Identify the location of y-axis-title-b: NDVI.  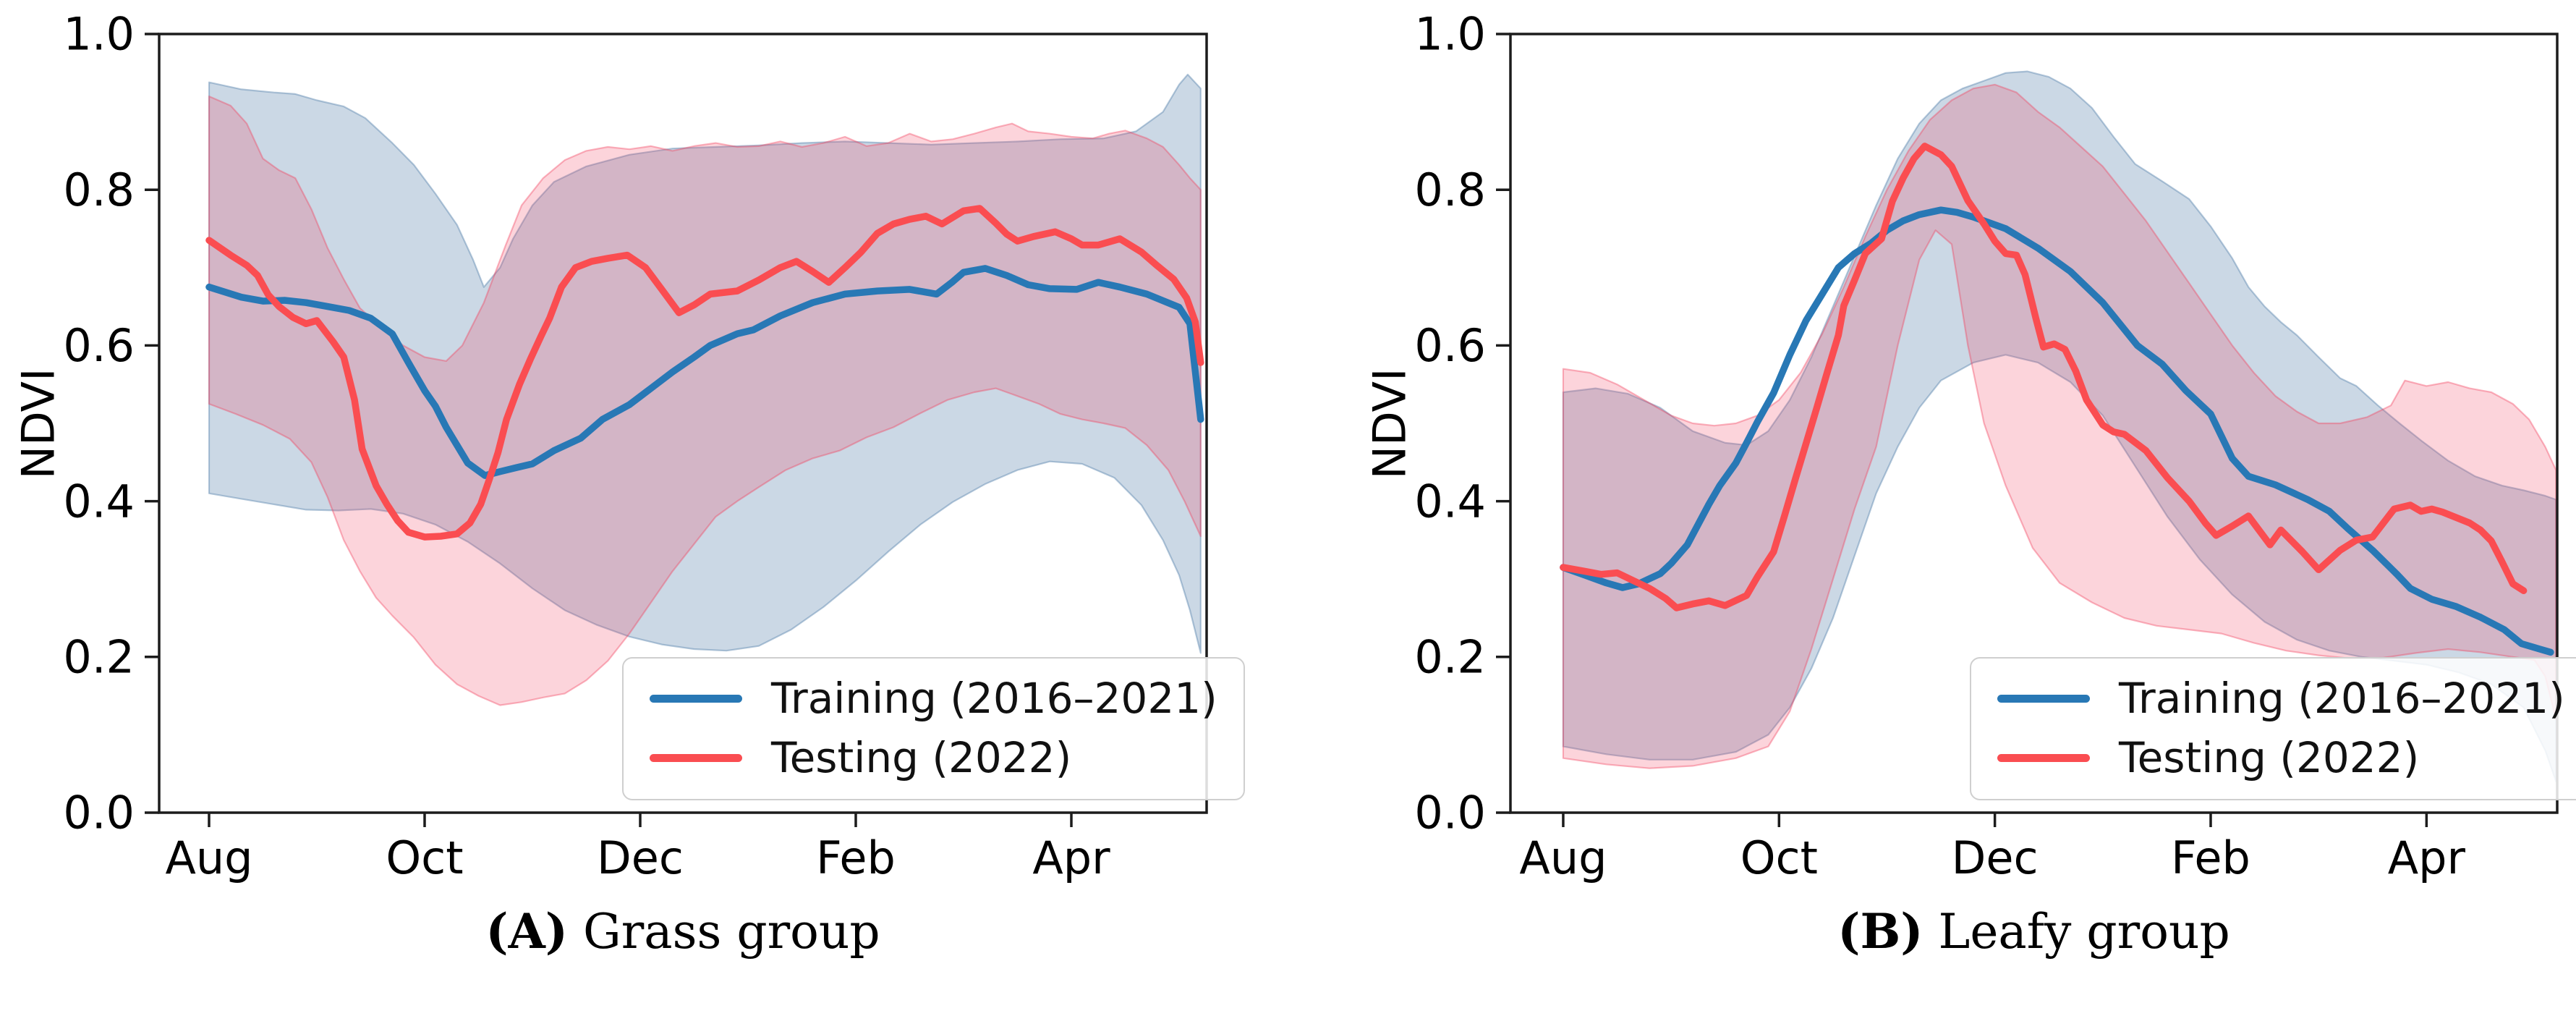
(1389, 423).